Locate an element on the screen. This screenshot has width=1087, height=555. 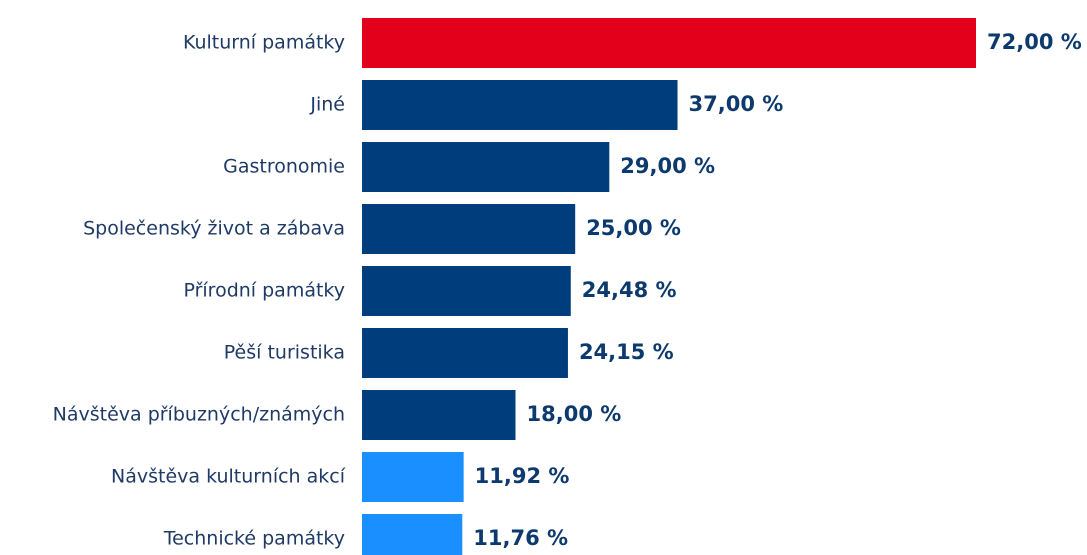
value-label: 37,00 % is located at coordinates (736, 104).